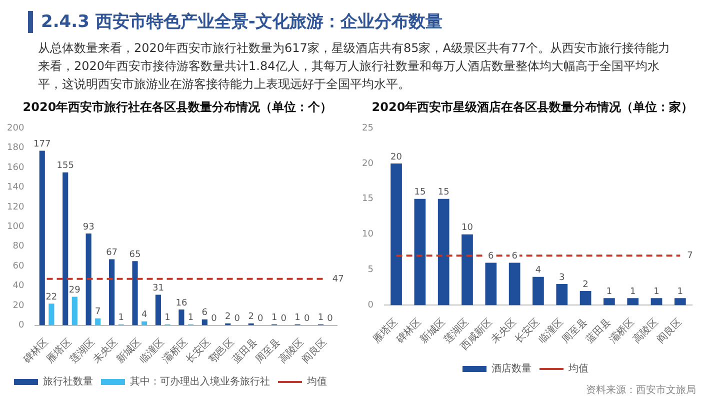 This screenshot has width=711, height=400. What do you see at coordinates (368, 199) in the screenshot?
I see `y-tick-label: 15` at bounding box center [368, 199].